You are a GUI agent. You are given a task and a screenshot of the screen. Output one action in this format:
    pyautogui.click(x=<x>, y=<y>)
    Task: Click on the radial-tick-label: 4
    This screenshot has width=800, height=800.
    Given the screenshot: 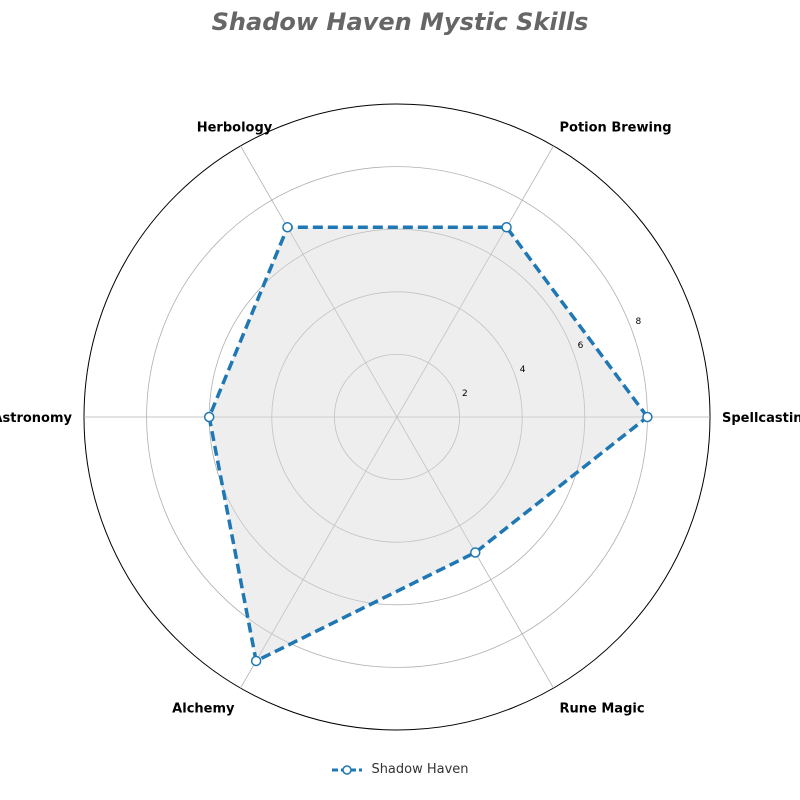 What is the action you would take?
    pyautogui.click(x=523, y=370)
    